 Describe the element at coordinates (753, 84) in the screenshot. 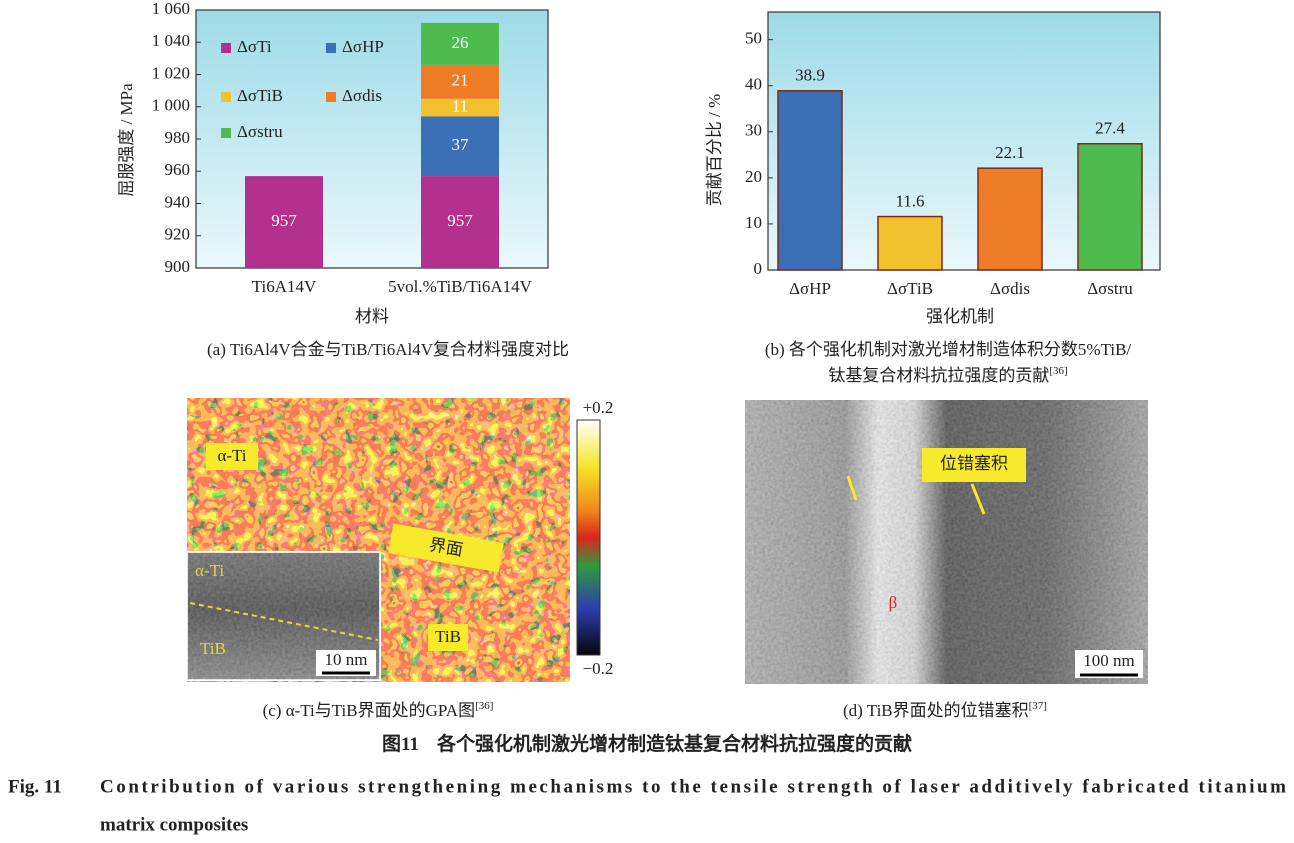

I see `y-tick-label: 40` at that location.